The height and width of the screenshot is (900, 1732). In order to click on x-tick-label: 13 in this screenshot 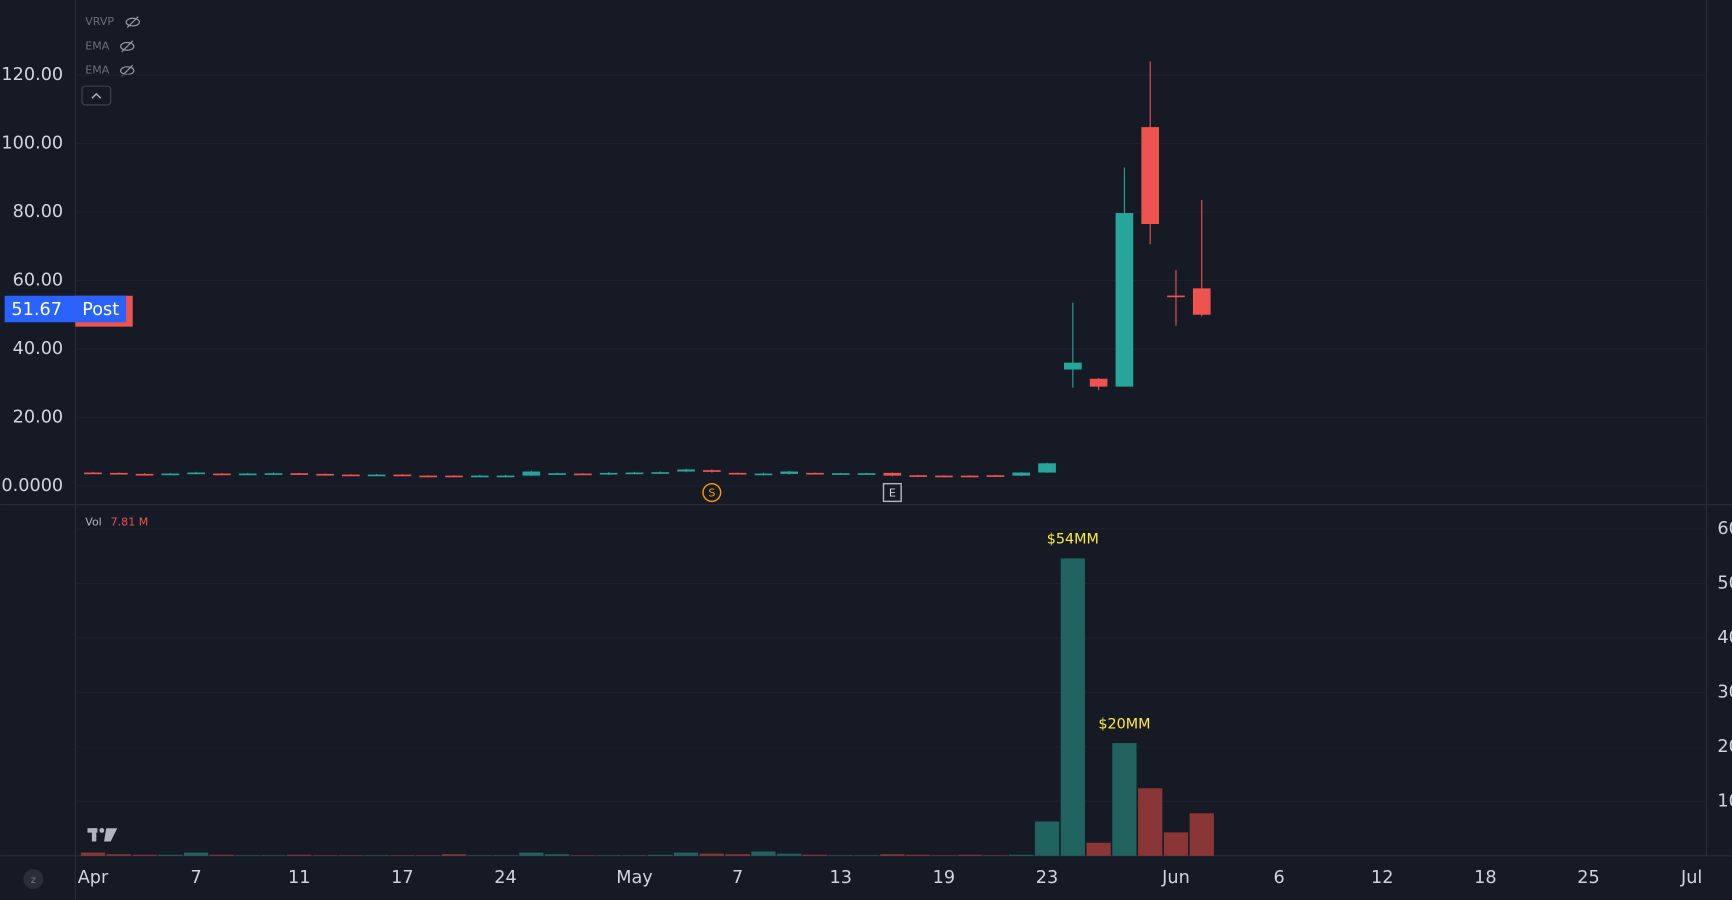, I will do `click(841, 878)`.